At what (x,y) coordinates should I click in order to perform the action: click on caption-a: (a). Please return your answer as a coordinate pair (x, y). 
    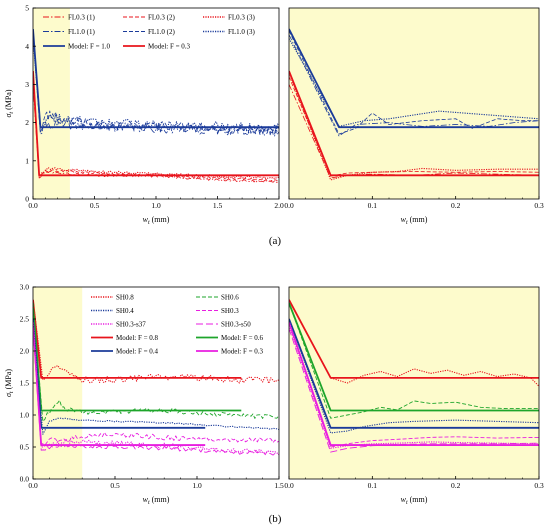
    Looking at the image, I should click on (275, 241).